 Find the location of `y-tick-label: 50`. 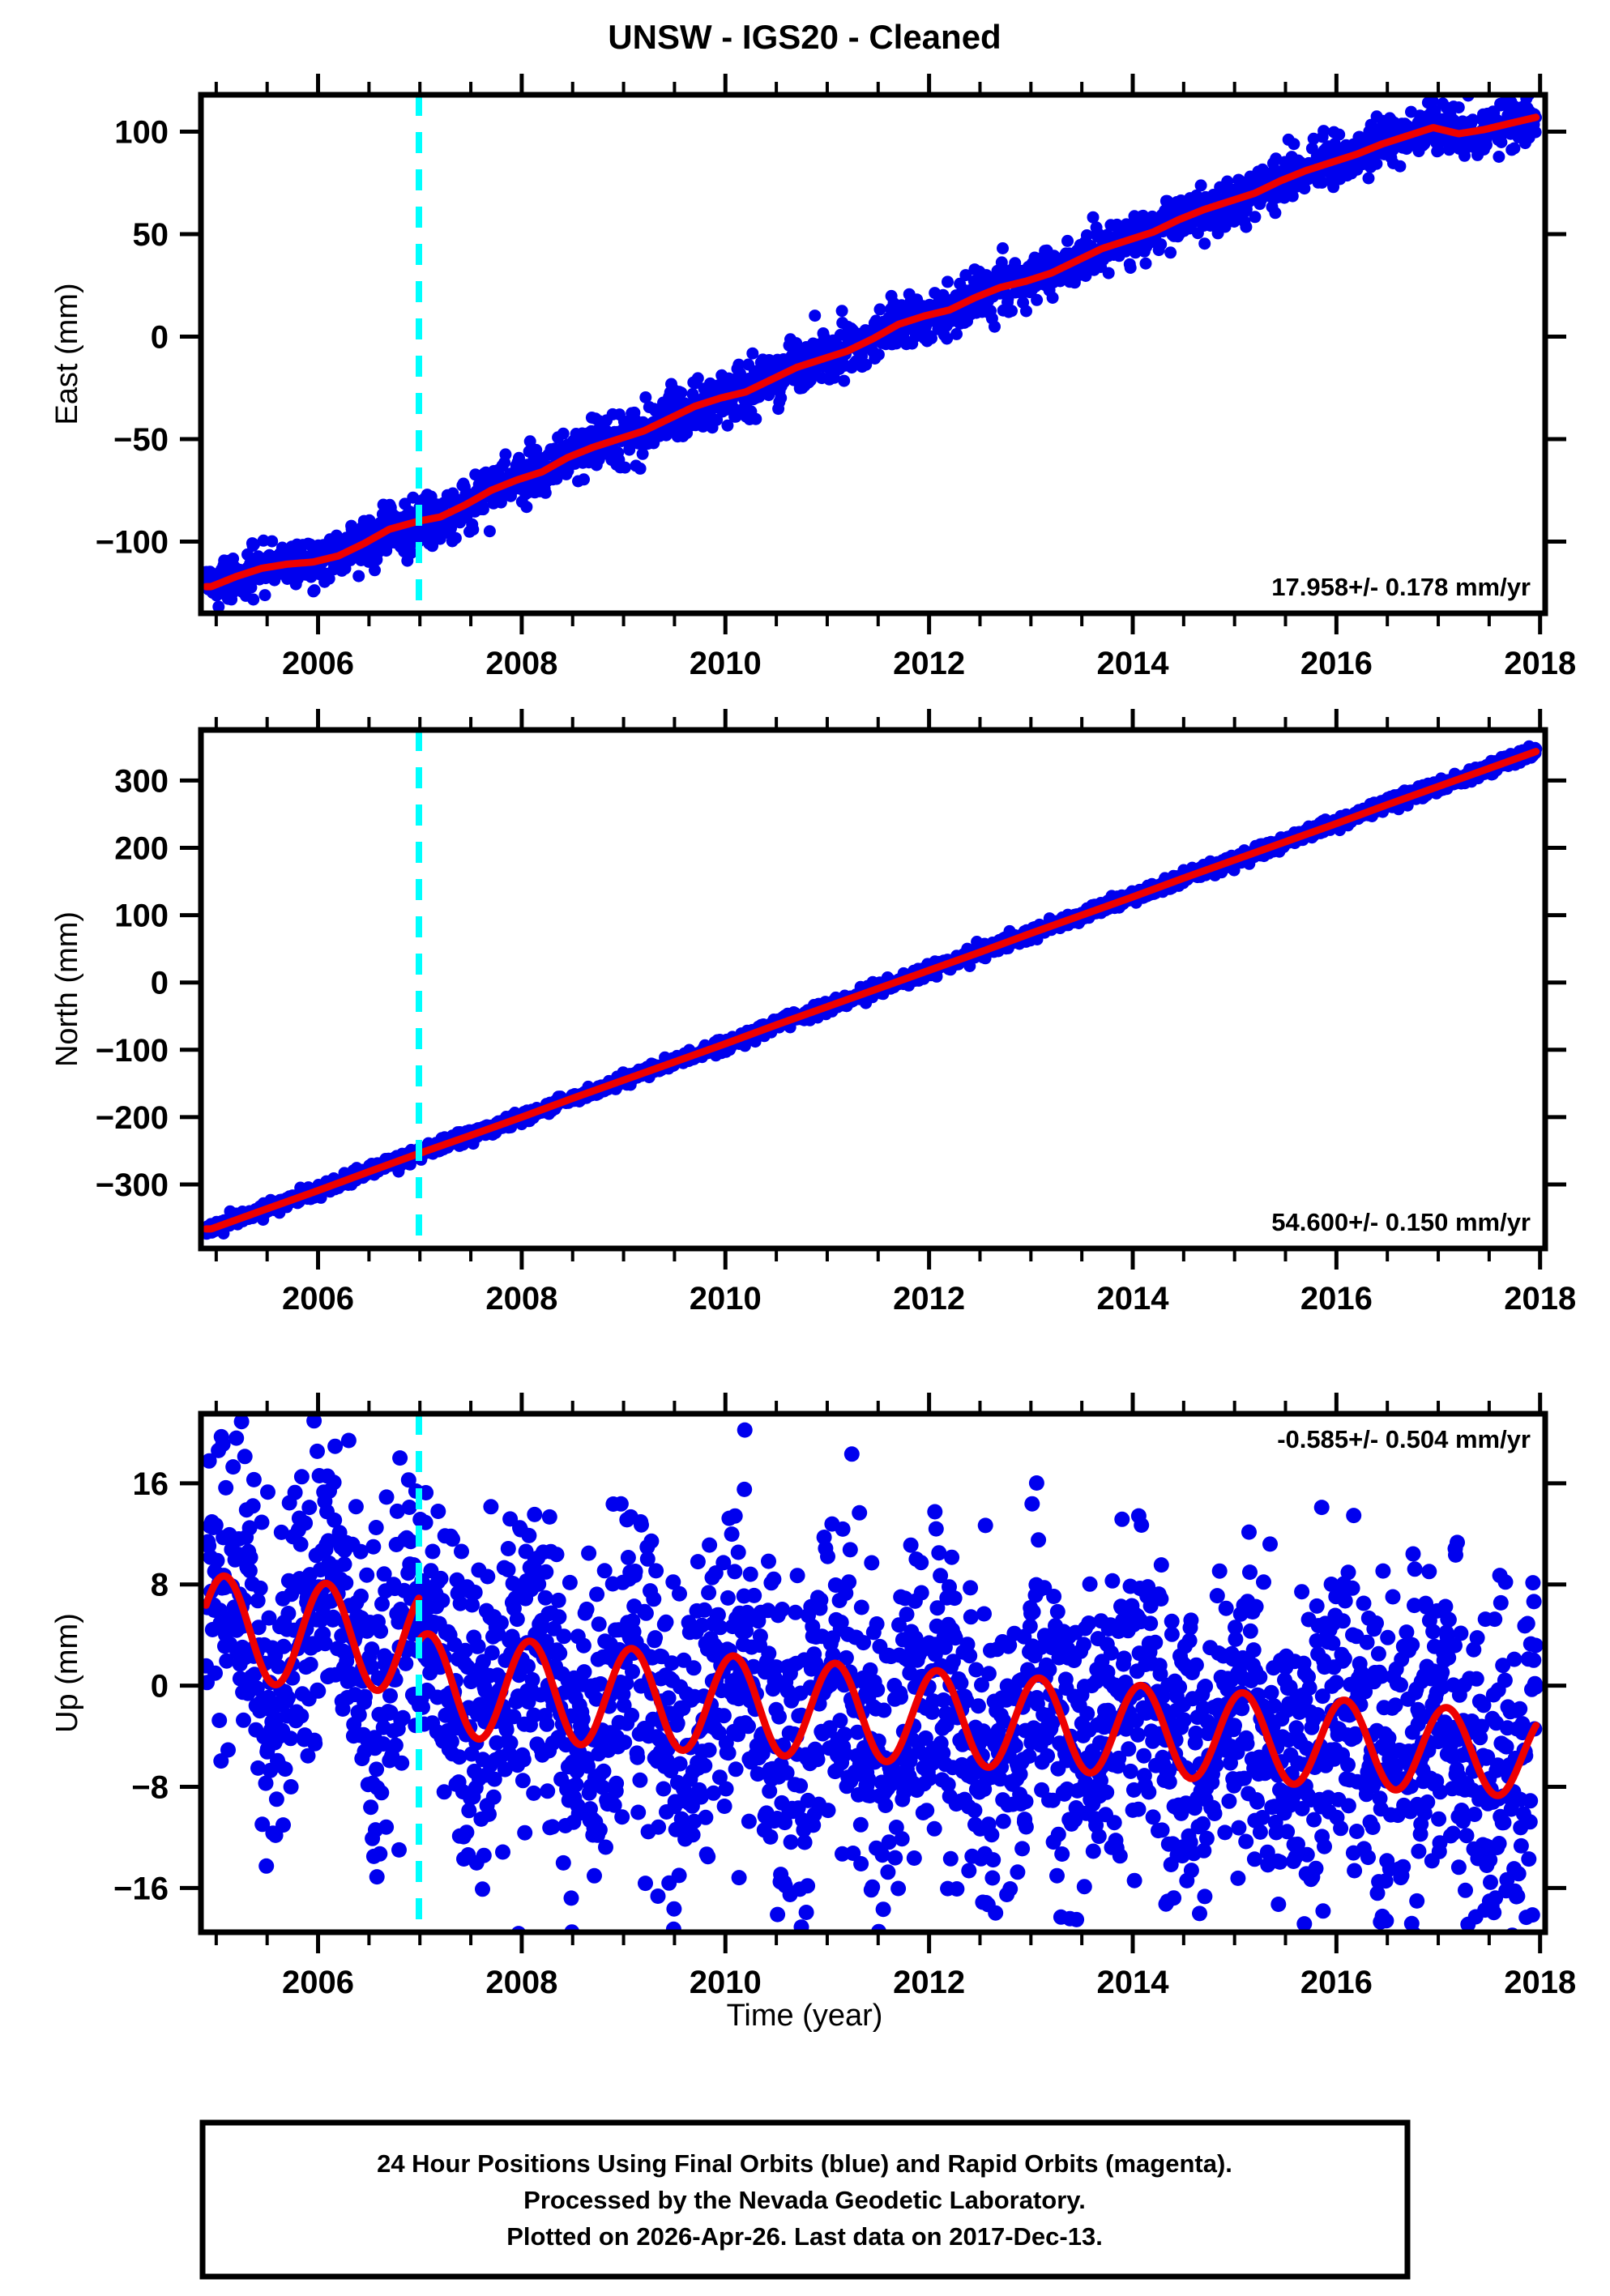

y-tick-label: 50 is located at coordinates (151, 235).